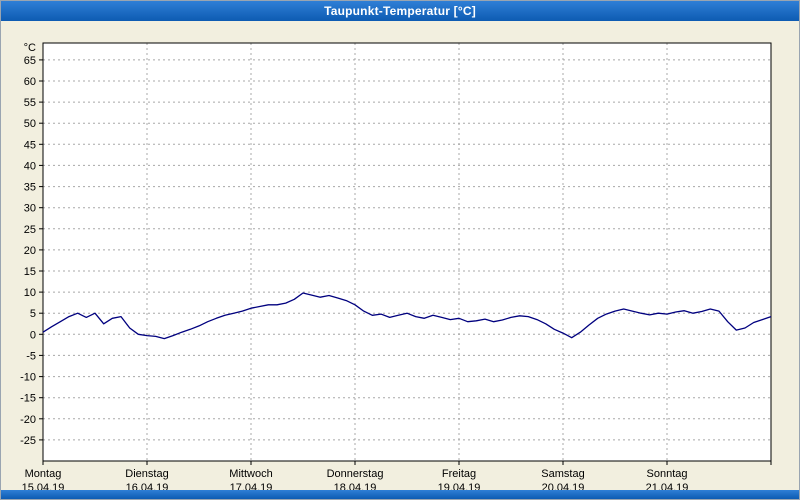 The width and height of the screenshot is (800, 500). What do you see at coordinates (30, 103) in the screenshot?
I see `svg-text: 55` at bounding box center [30, 103].